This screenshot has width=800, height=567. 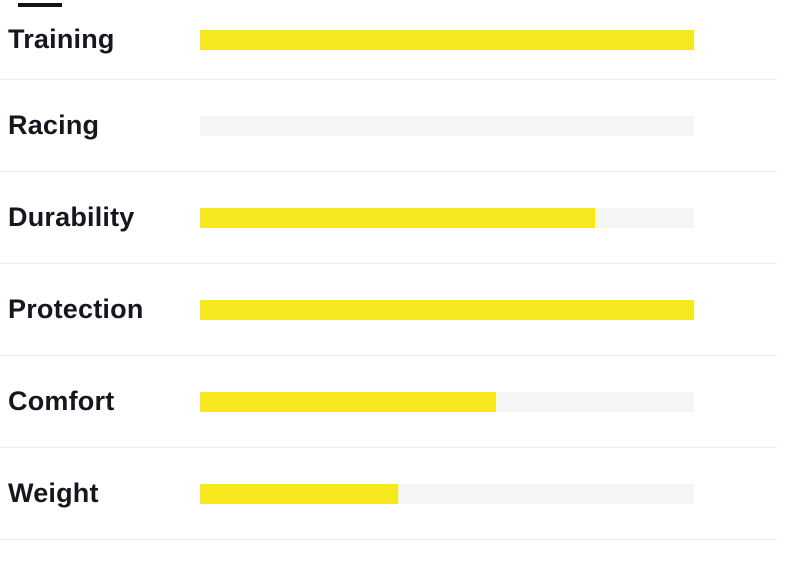 What do you see at coordinates (40, 5) in the screenshot?
I see `top-left-dash` at bounding box center [40, 5].